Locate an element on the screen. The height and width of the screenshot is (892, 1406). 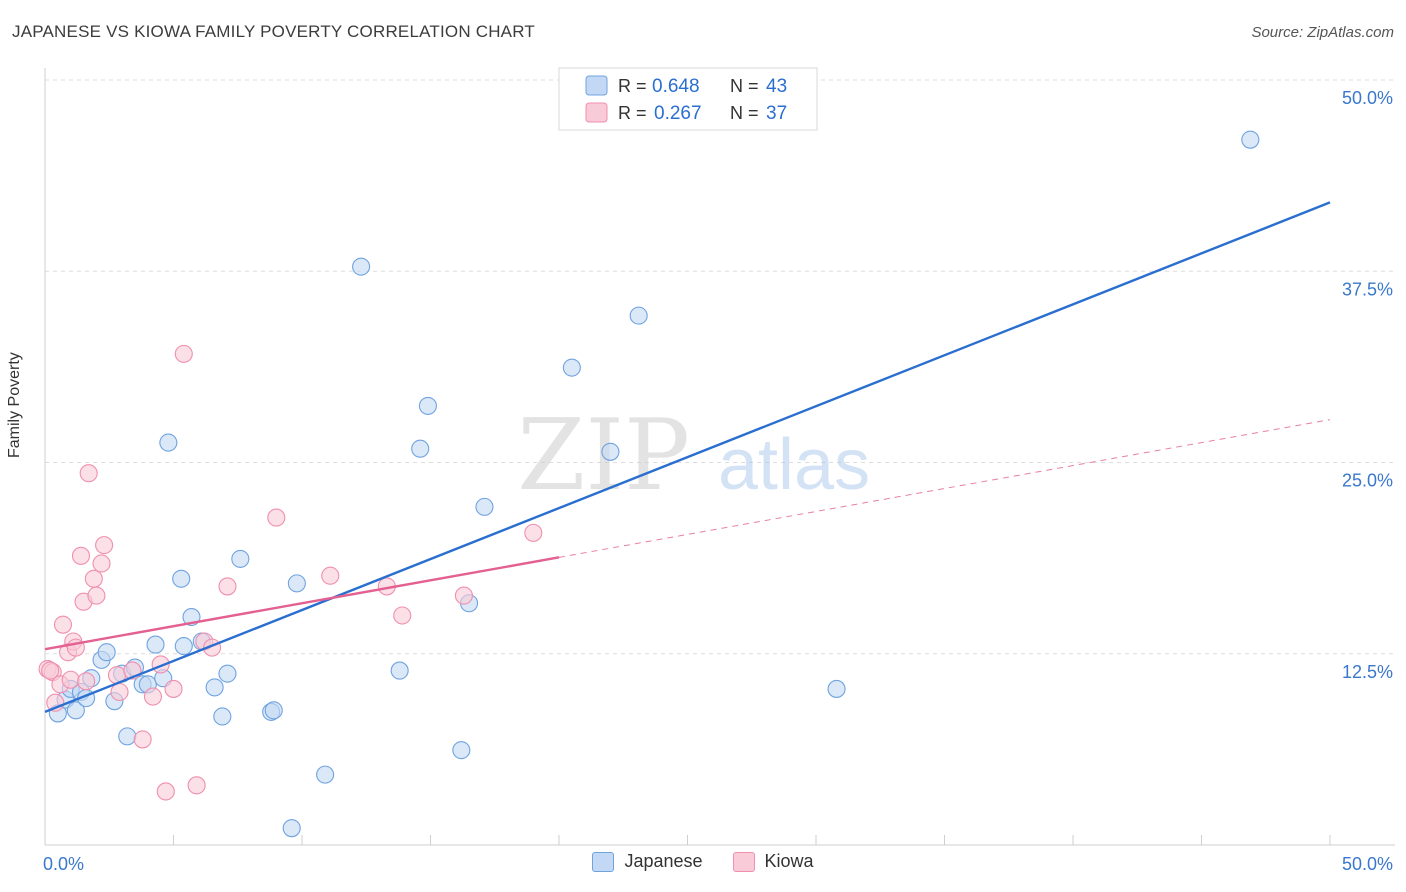
source-label: Source: ZipAtlas.com is located at coordinates (1322, 32).